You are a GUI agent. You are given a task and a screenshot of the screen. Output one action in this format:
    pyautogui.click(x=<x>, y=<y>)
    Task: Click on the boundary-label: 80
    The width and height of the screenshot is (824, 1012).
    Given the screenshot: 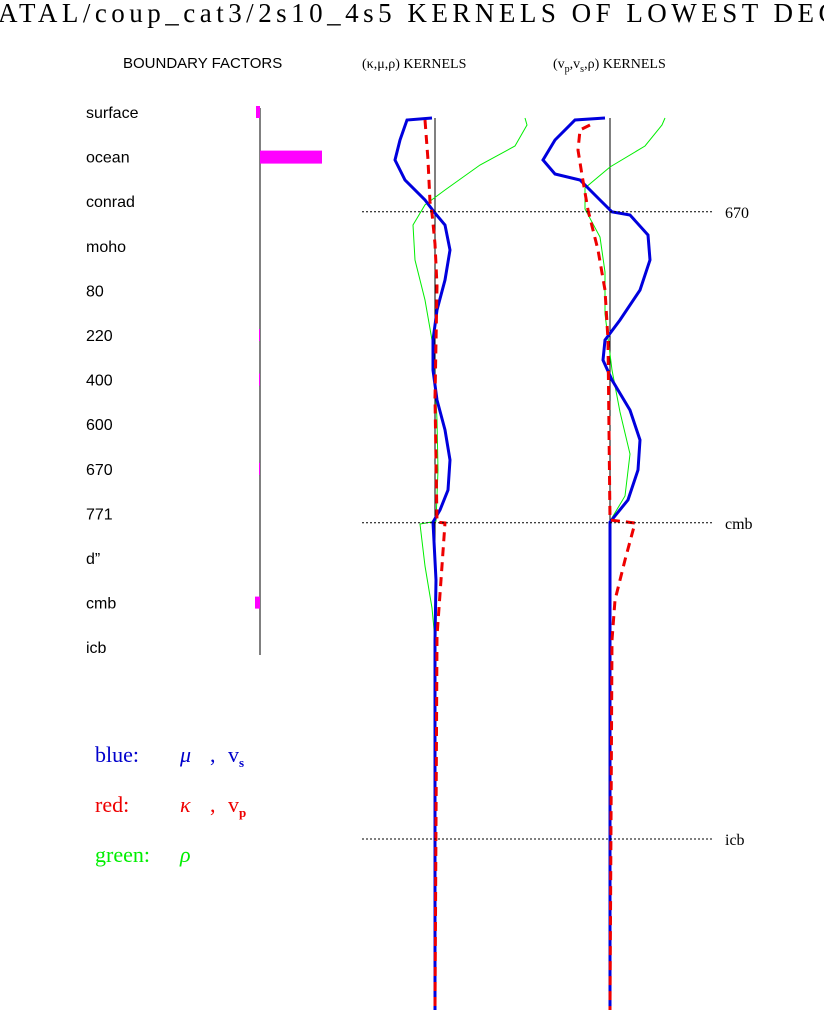 What is the action you would take?
    pyautogui.click(x=95, y=291)
    